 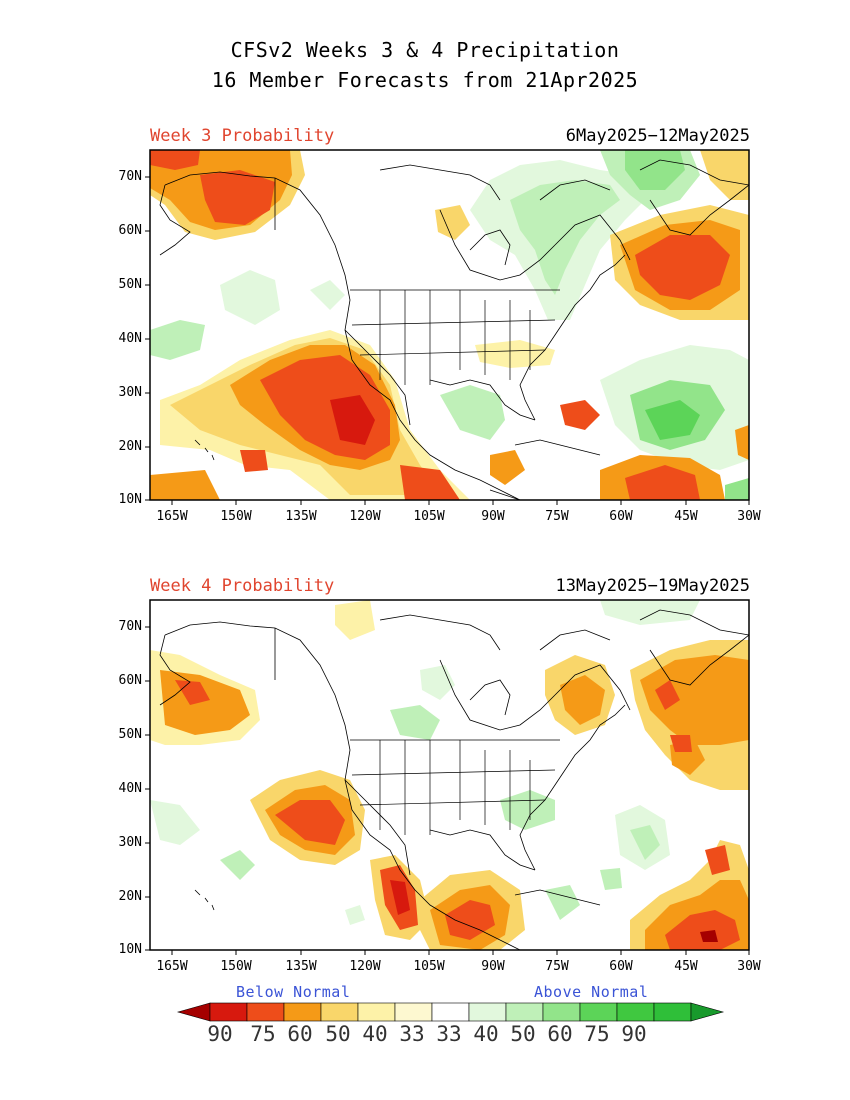 What do you see at coordinates (560, 1034) in the screenshot?
I see `legend-value-9: 60` at bounding box center [560, 1034].